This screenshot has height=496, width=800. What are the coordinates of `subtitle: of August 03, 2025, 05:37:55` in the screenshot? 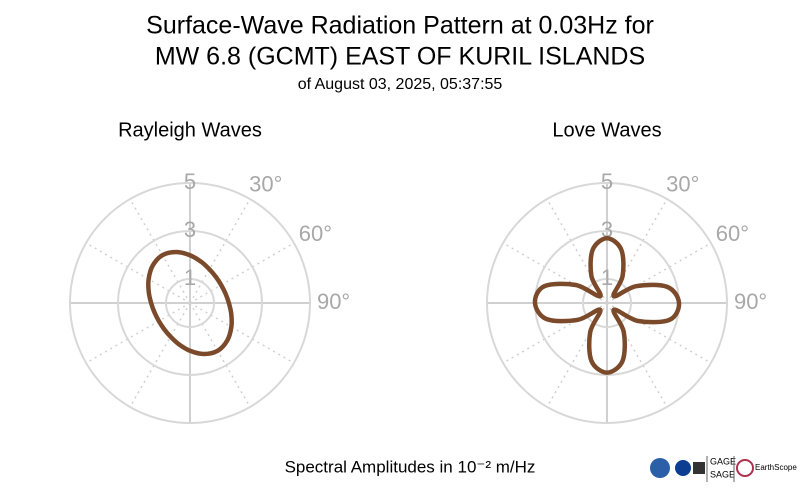 It's located at (400, 84).